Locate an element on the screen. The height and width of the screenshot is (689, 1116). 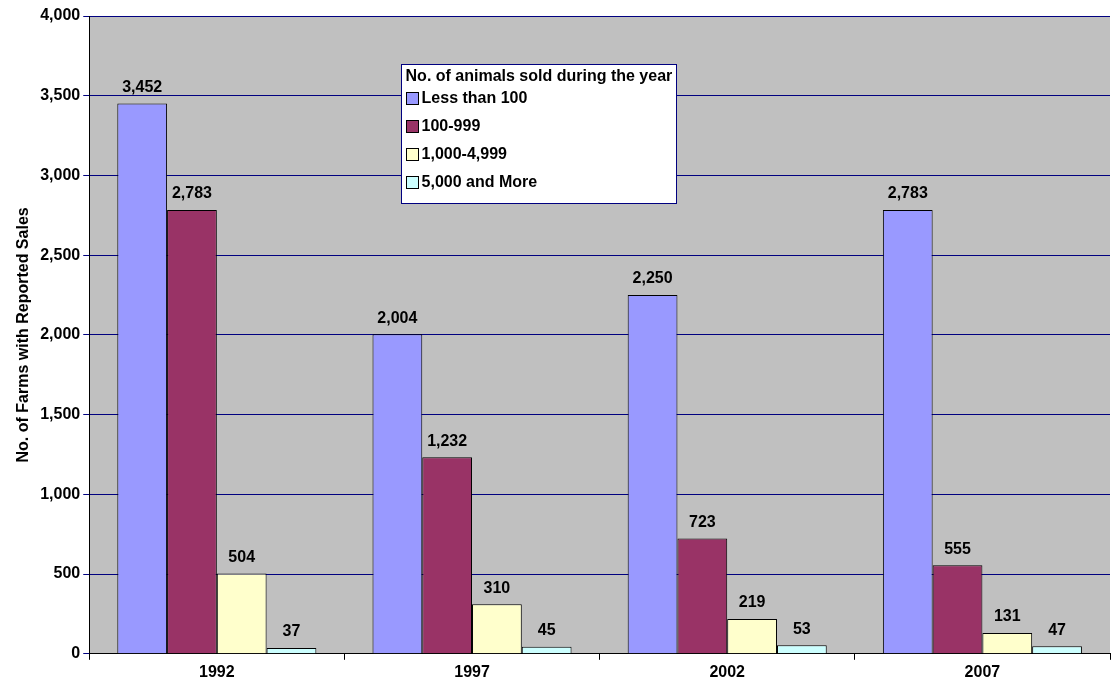
data-label: 1,232 is located at coordinates (447, 440).